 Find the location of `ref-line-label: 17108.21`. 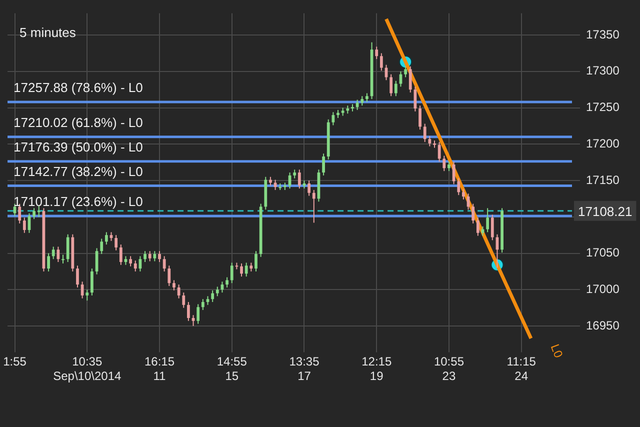

ref-line-label: 17108.21 is located at coordinates (605, 211).